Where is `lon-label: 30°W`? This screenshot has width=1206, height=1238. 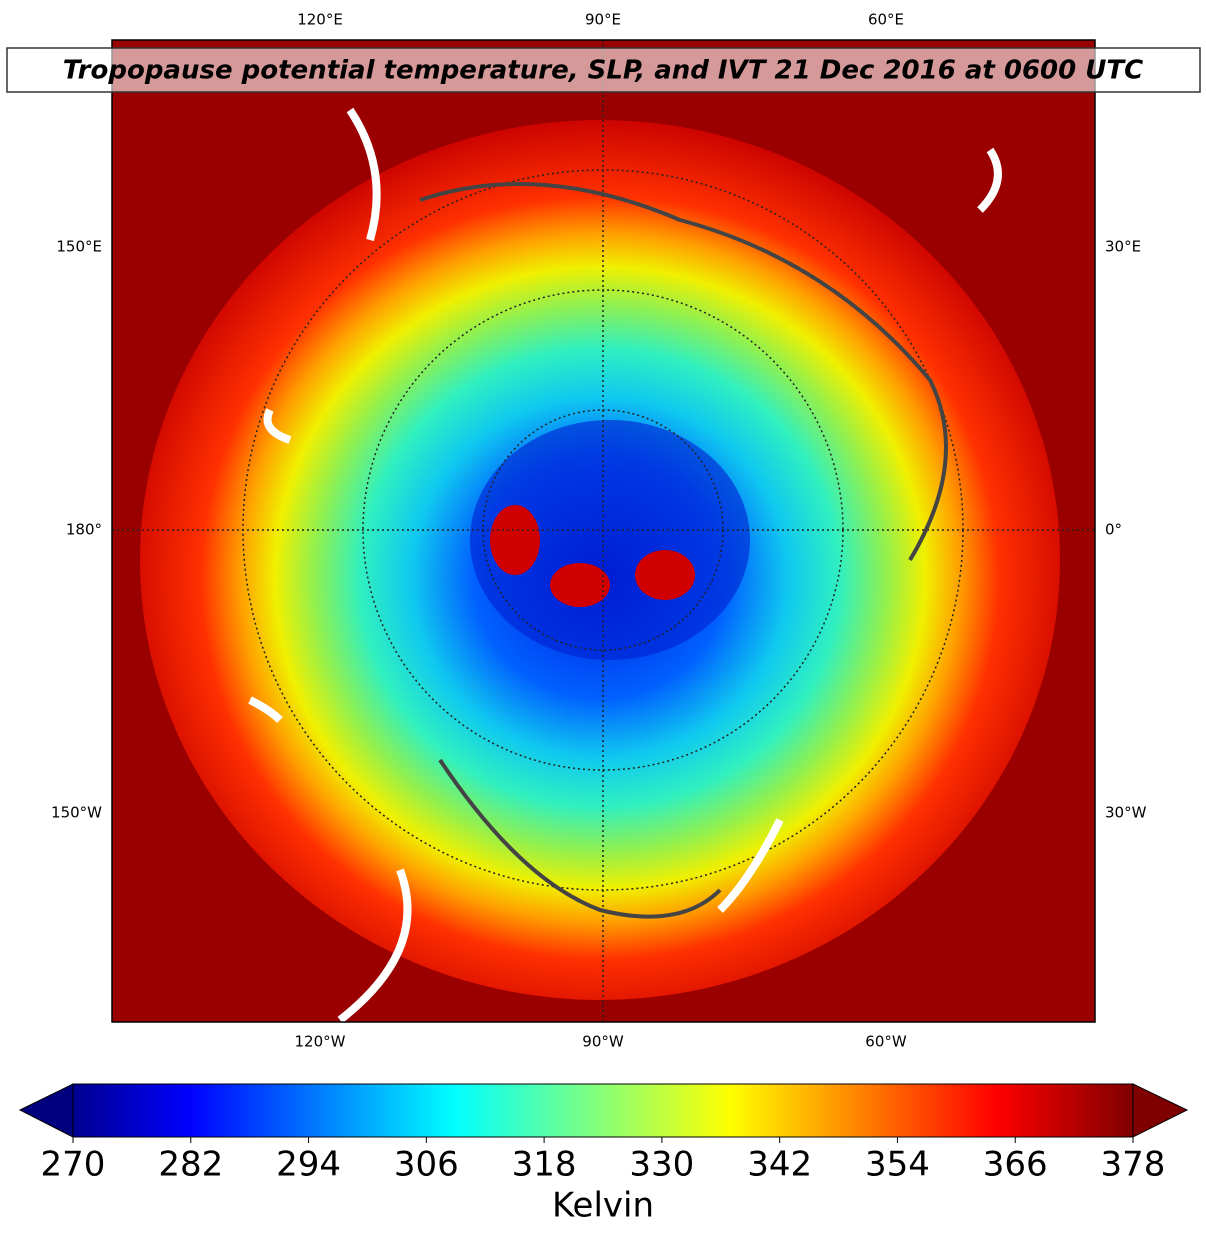
lon-label: 30°W is located at coordinates (1126, 813).